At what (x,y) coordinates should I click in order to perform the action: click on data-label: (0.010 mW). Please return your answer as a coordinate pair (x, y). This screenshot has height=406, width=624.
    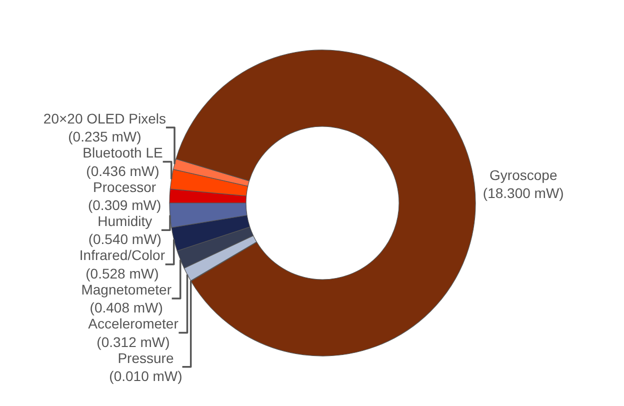
    Looking at the image, I should click on (145, 376).